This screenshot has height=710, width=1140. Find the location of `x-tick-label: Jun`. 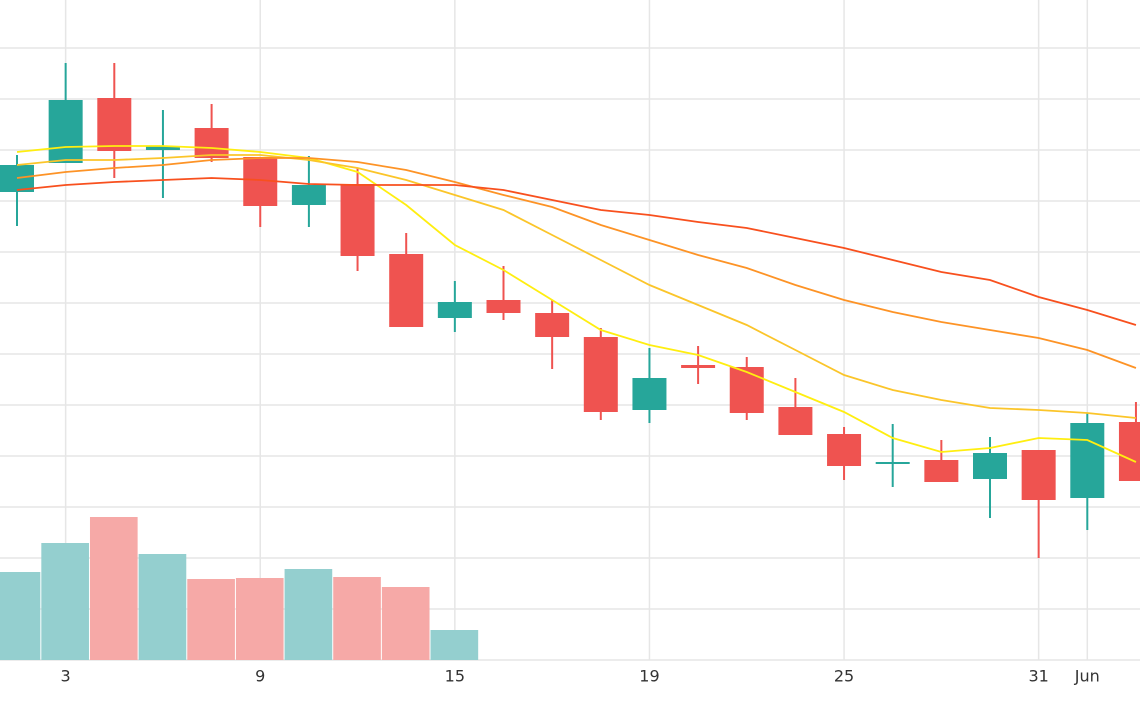

x-tick-label: Jun is located at coordinates (1087, 676).